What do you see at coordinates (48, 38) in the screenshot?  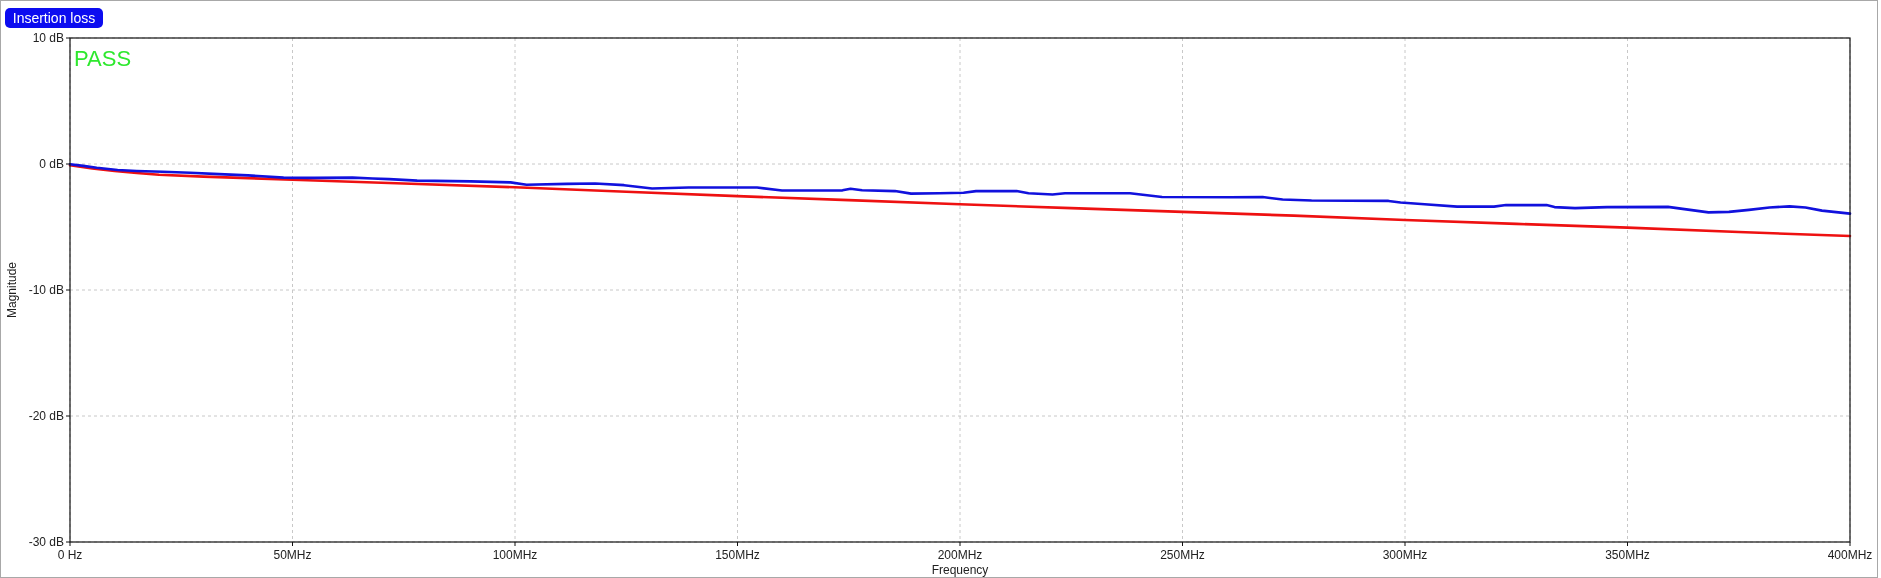 I see `y-tick-label: 10 dB` at bounding box center [48, 38].